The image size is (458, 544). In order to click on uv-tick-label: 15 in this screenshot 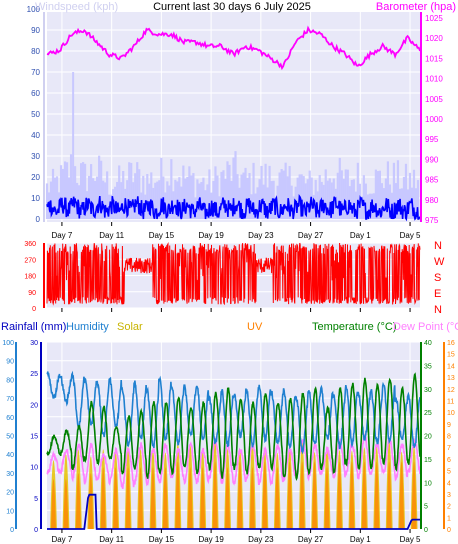, I will do `click(451, 355)`.